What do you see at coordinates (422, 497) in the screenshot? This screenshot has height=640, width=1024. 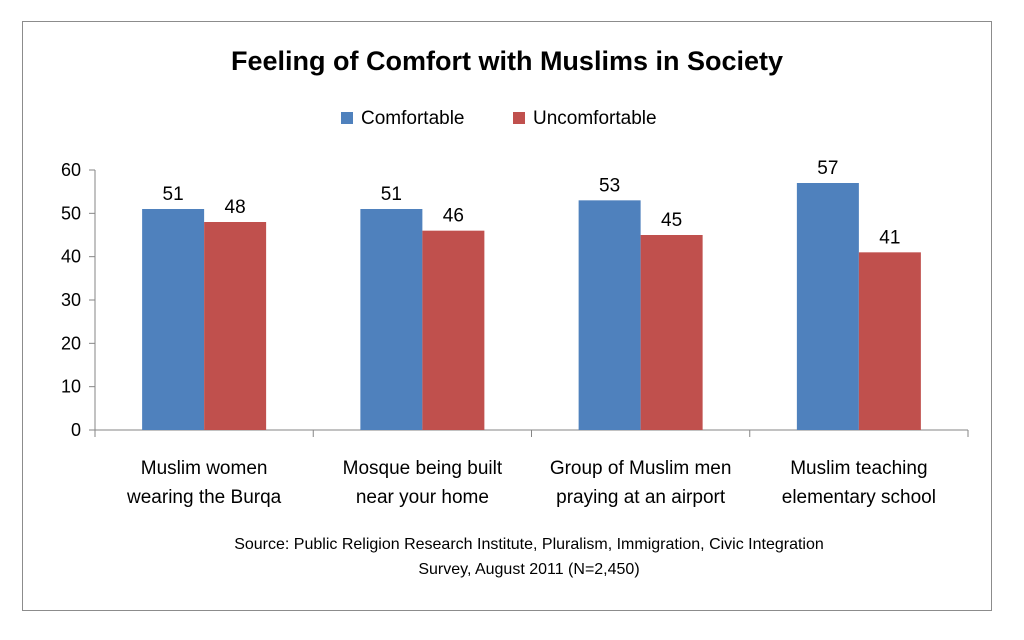 I see `category-label: near your home` at bounding box center [422, 497].